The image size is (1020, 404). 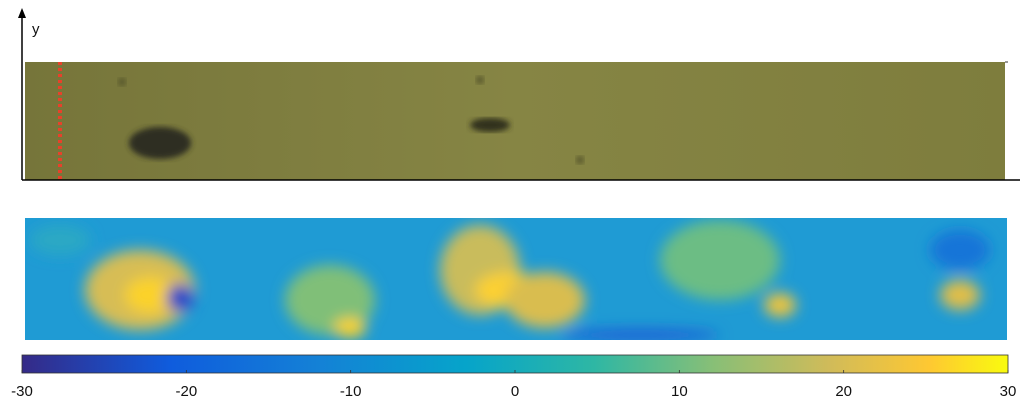 What do you see at coordinates (22, 391) in the screenshot?
I see `x-tick-label: -30` at bounding box center [22, 391].